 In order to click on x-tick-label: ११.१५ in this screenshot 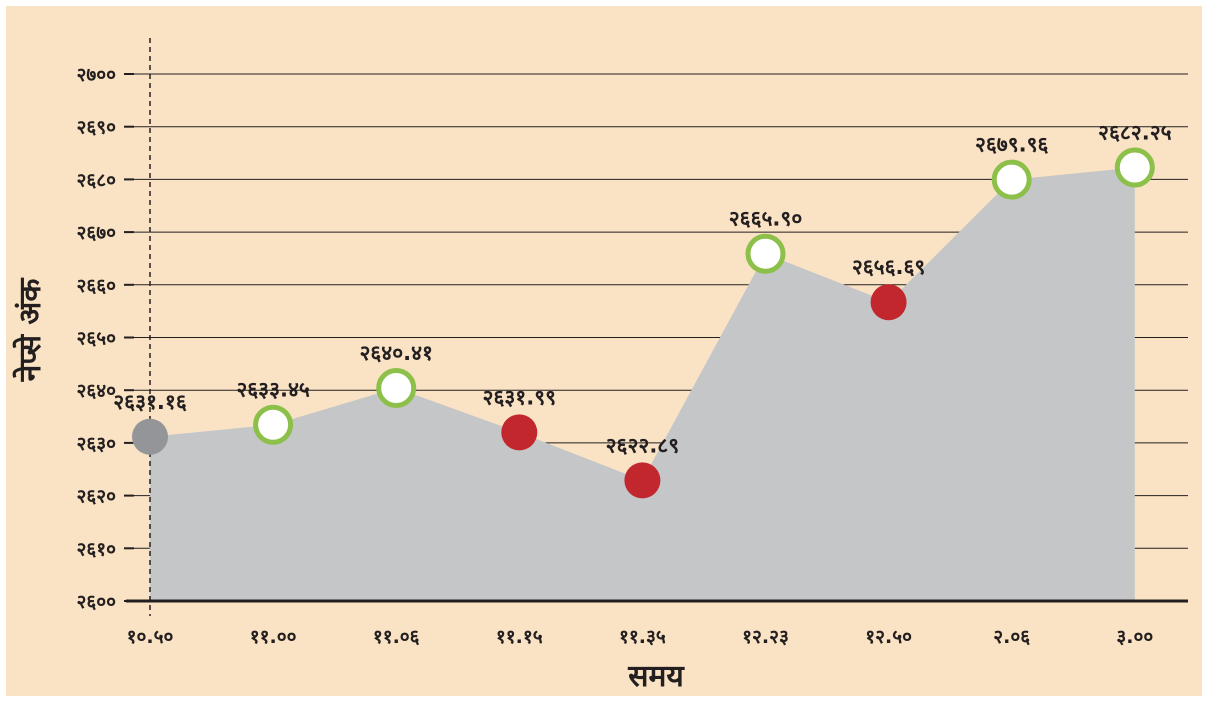, I will do `click(519, 637)`.